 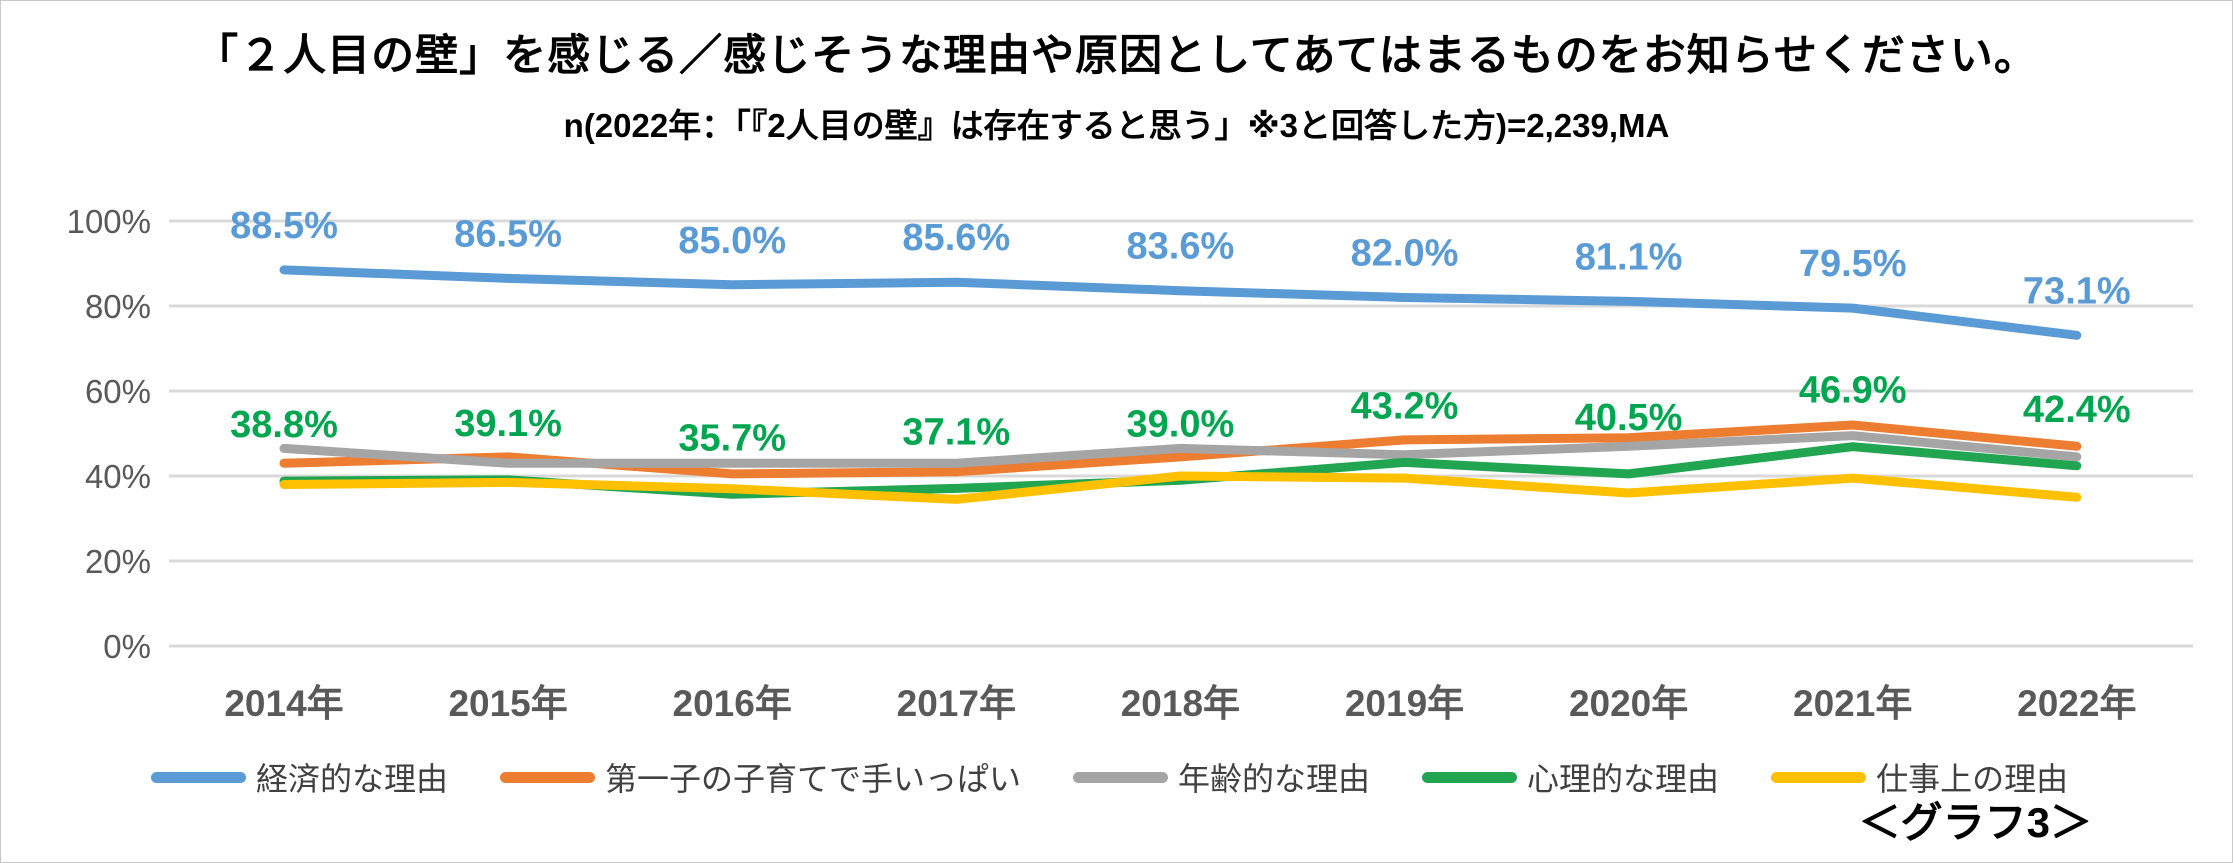 I want to click on x-axis-tick-label: 2014年, so click(x=283, y=703).